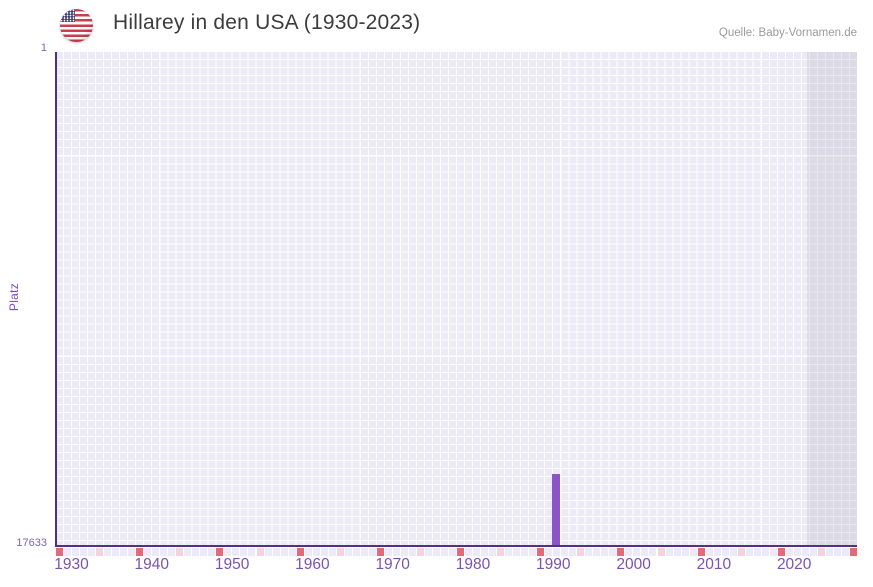 The height and width of the screenshot is (587, 873). Describe the element at coordinates (794, 564) in the screenshot. I see `x-tick-label: 2020` at that location.